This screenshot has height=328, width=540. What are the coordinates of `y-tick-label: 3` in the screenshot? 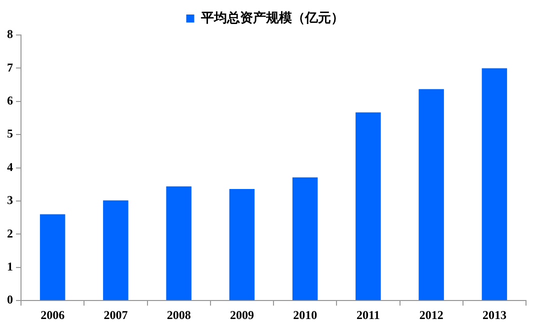 It's located at (10, 200).